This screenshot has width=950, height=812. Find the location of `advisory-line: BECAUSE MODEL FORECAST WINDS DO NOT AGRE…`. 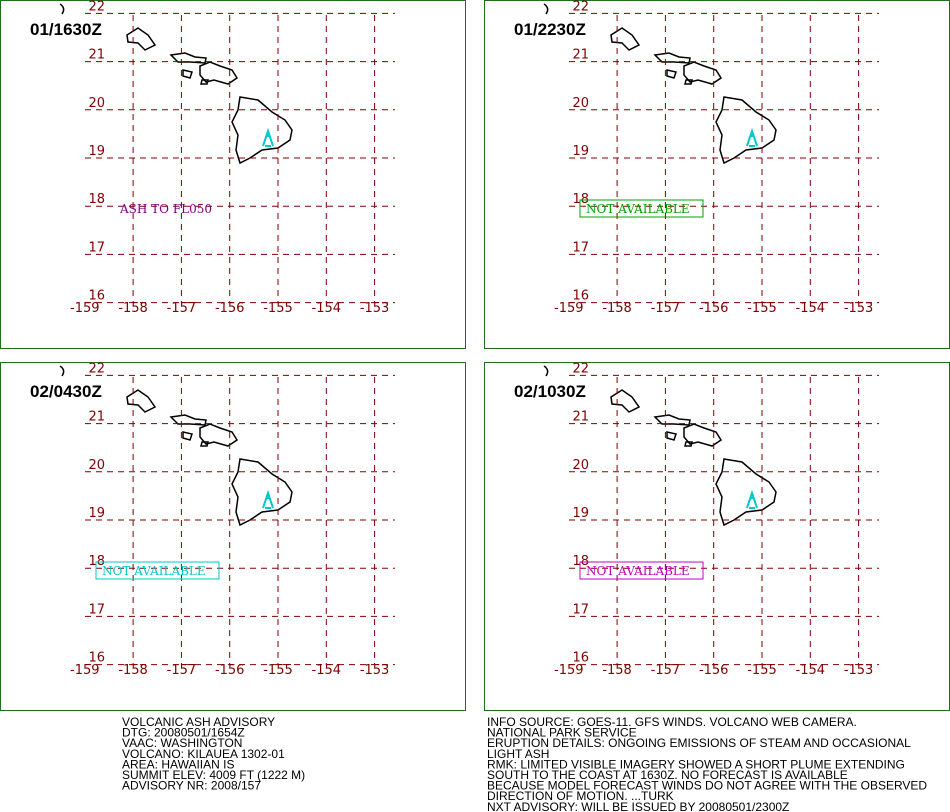

advisory-line: BECAUSE MODEL FORECAST WINDS DO NOT AGRE… is located at coordinates (707, 786).